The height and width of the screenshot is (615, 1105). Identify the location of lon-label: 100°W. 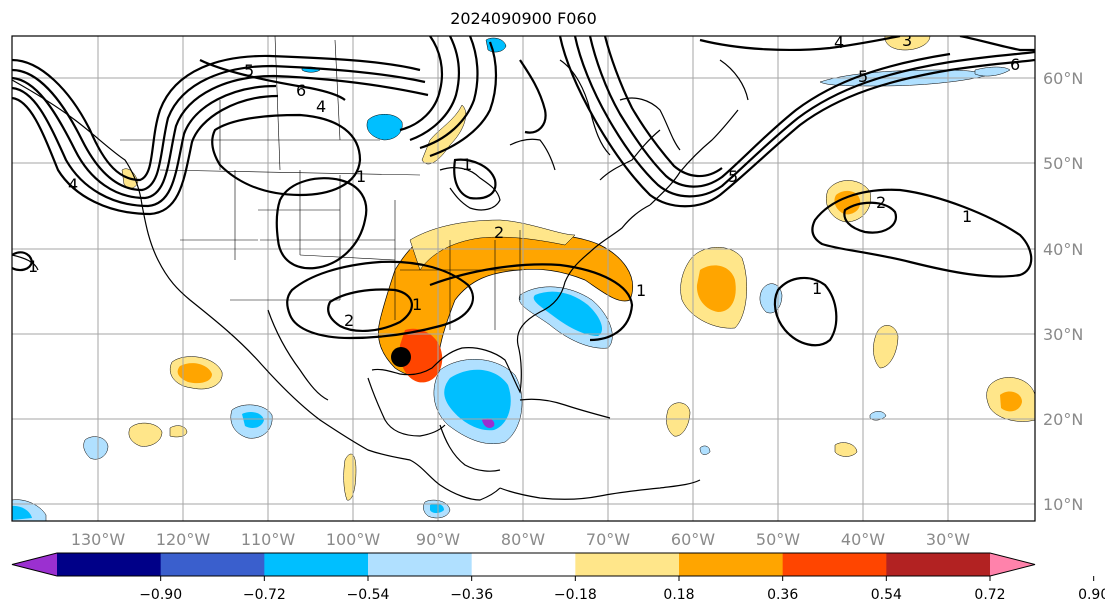
(353, 539).